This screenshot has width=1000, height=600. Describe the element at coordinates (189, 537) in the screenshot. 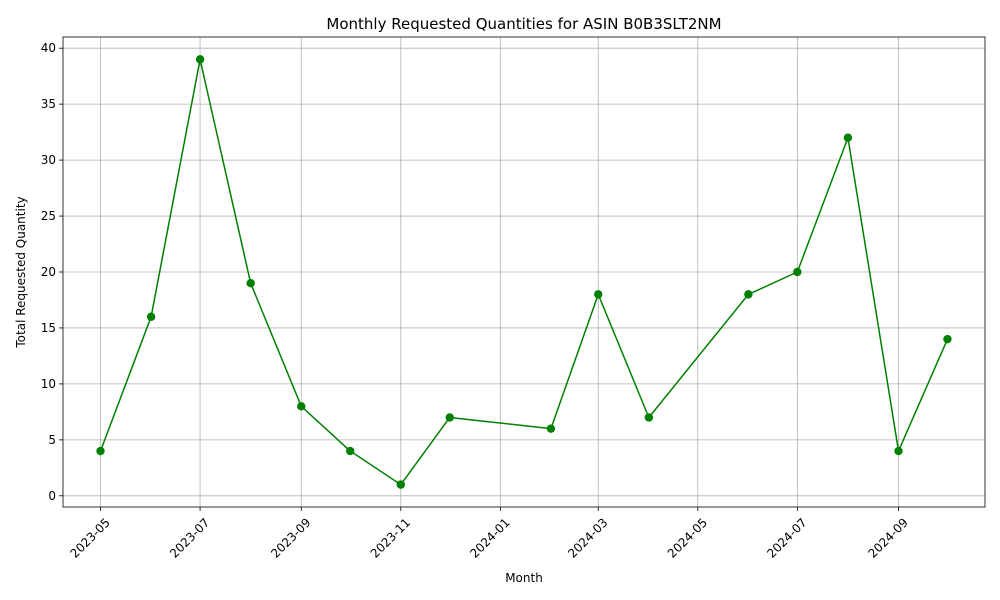

I see `x-tick-label: 2023-07` at that location.